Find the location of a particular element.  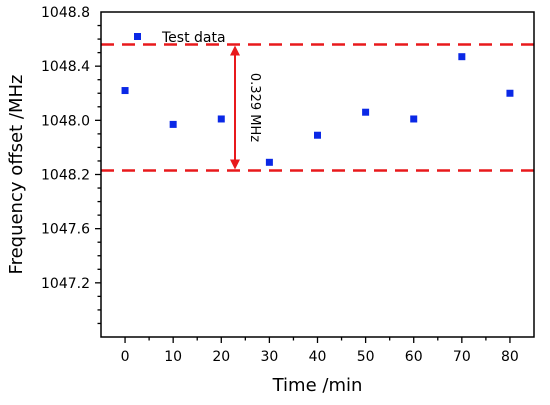

x-tick-label: 70 is located at coordinates (462, 357).